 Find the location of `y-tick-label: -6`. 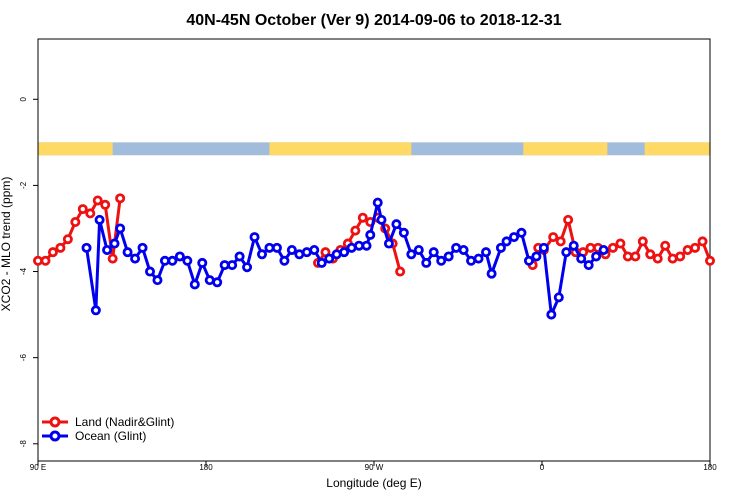

y-tick-label: -6 is located at coordinates (23, 358).